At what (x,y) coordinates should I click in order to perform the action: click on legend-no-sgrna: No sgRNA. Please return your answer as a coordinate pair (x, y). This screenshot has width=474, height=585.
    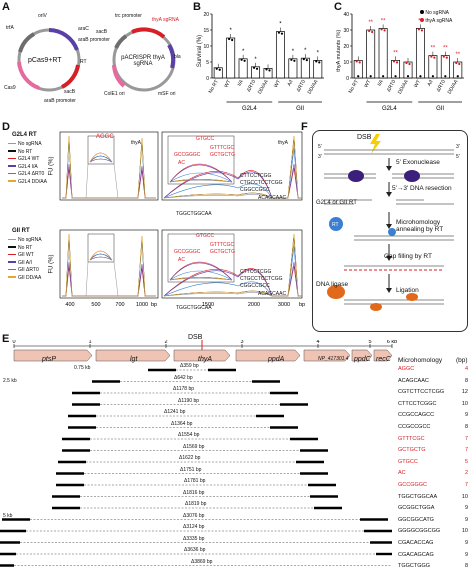
    Looking at the image, I should click on (437, 13).